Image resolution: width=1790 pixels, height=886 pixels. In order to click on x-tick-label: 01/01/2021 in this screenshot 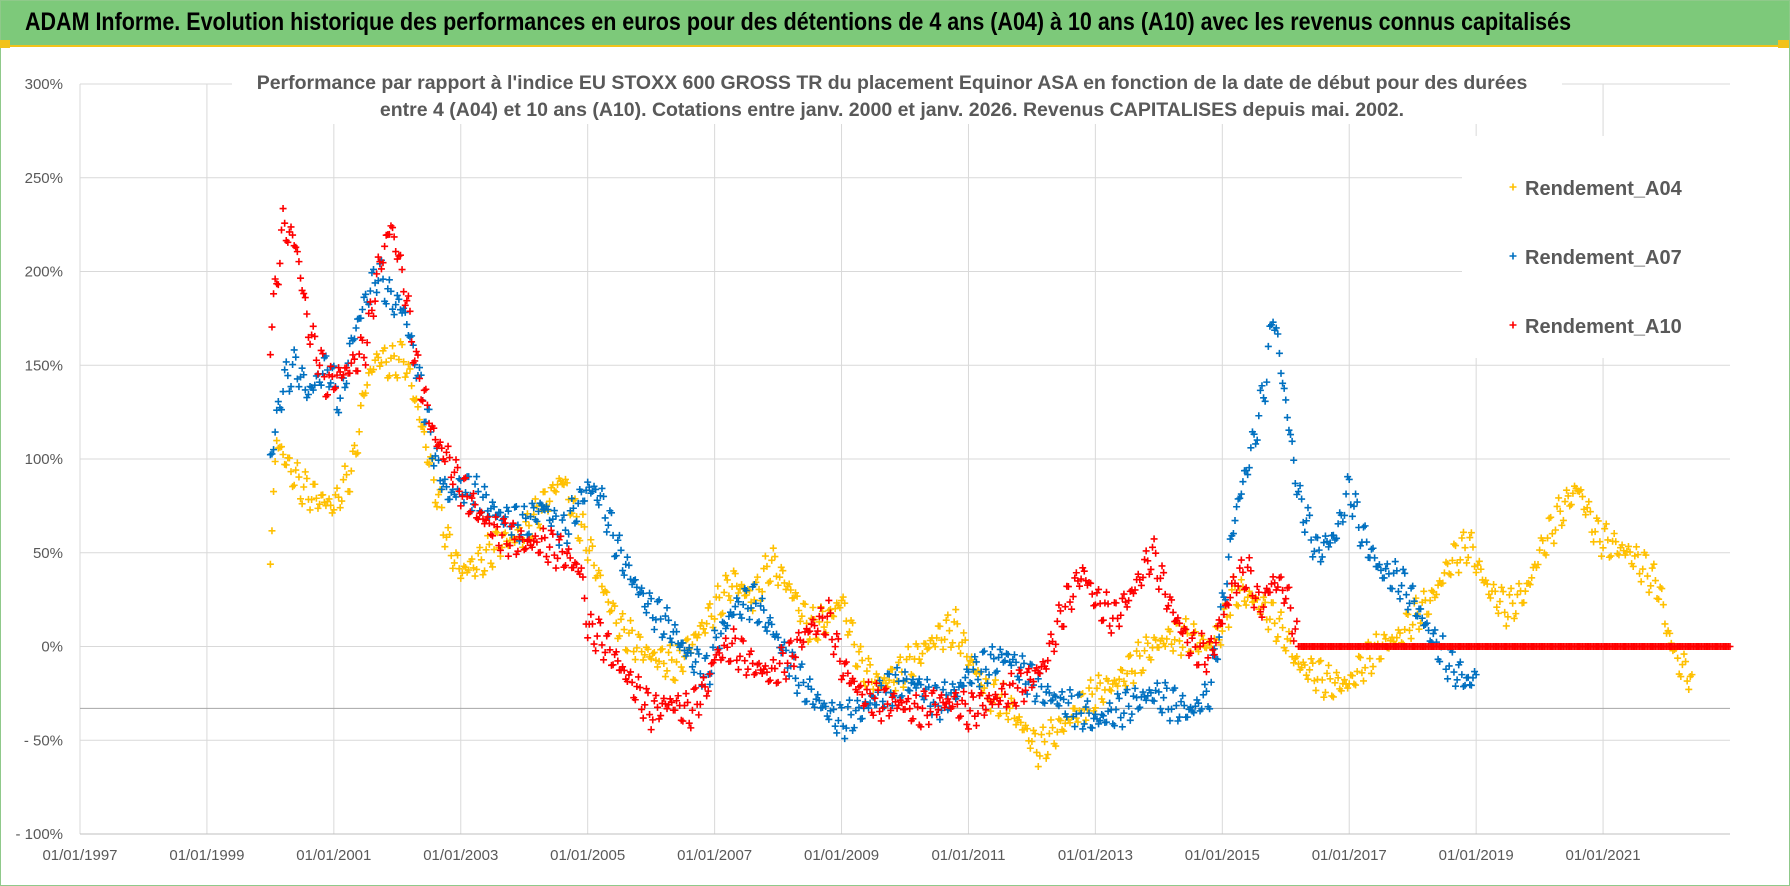, I will do `click(1603, 855)`.